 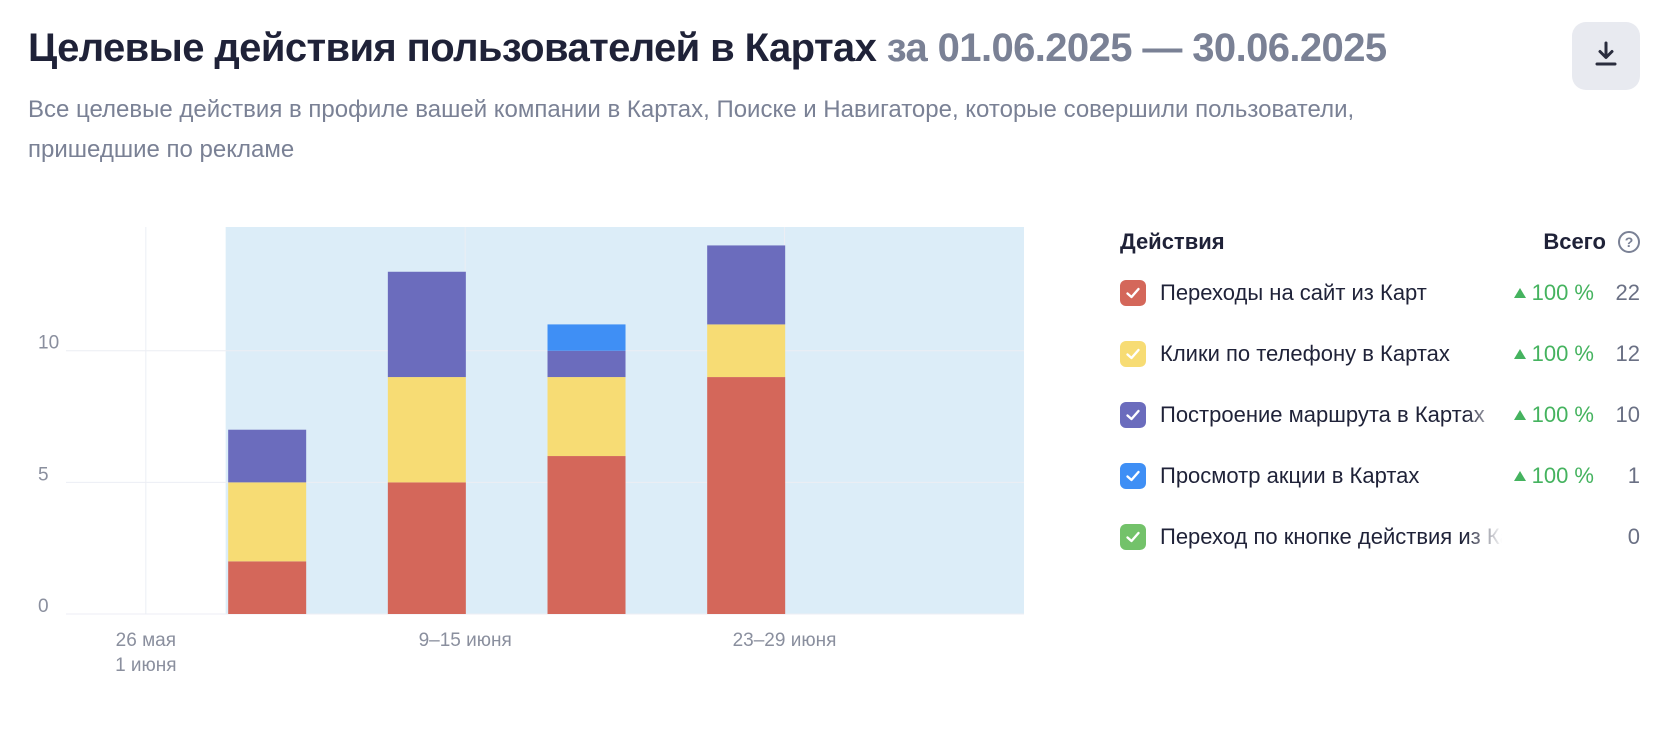 I want to click on legend-total-header: Всего ?, so click(x=1591, y=242).